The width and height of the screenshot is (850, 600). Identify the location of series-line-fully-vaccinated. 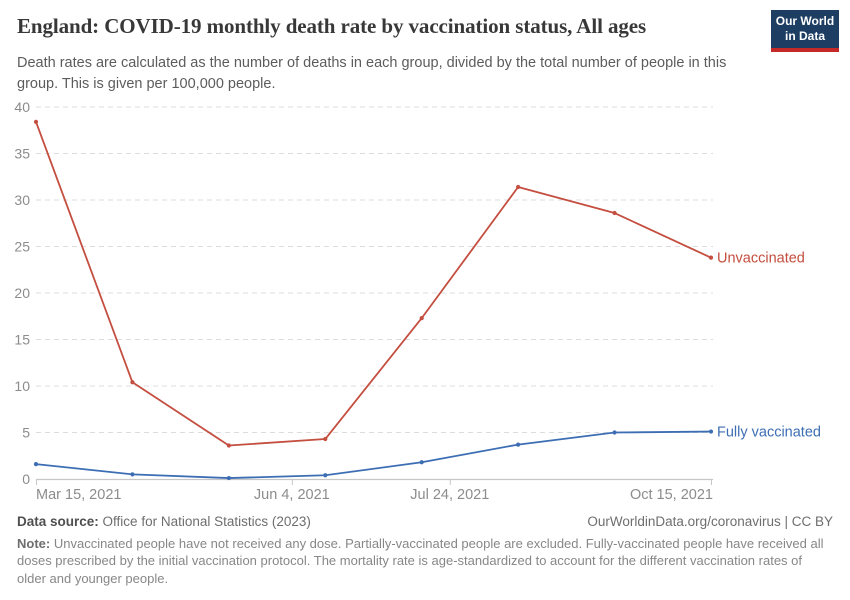
(373, 454).